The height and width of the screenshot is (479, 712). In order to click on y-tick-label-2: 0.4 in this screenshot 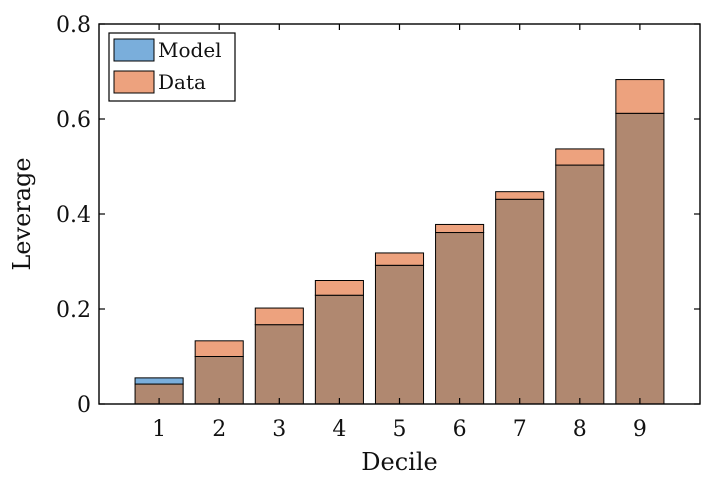, I will do `click(73, 215)`.